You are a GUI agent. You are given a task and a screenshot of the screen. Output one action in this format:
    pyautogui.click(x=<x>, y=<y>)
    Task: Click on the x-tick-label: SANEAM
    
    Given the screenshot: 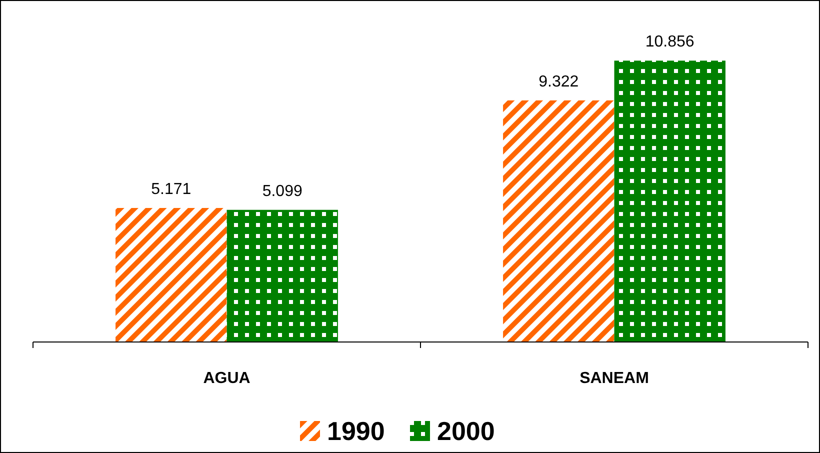 What is the action you would take?
    pyautogui.click(x=614, y=378)
    